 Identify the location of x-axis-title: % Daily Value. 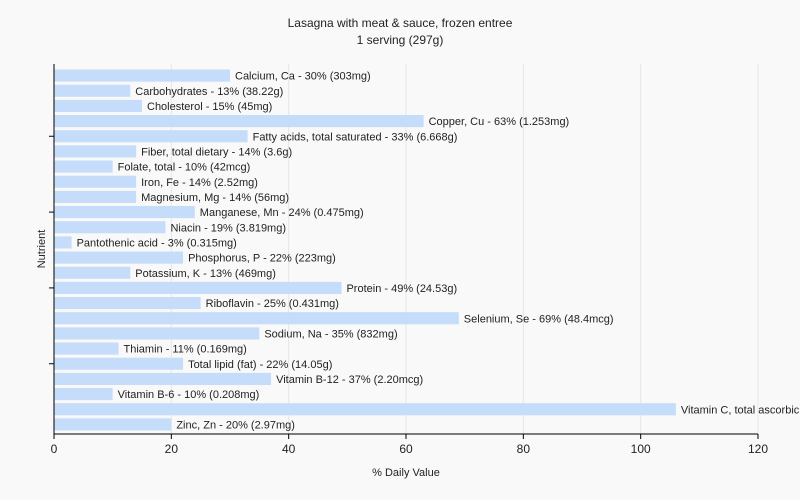
(406, 473).